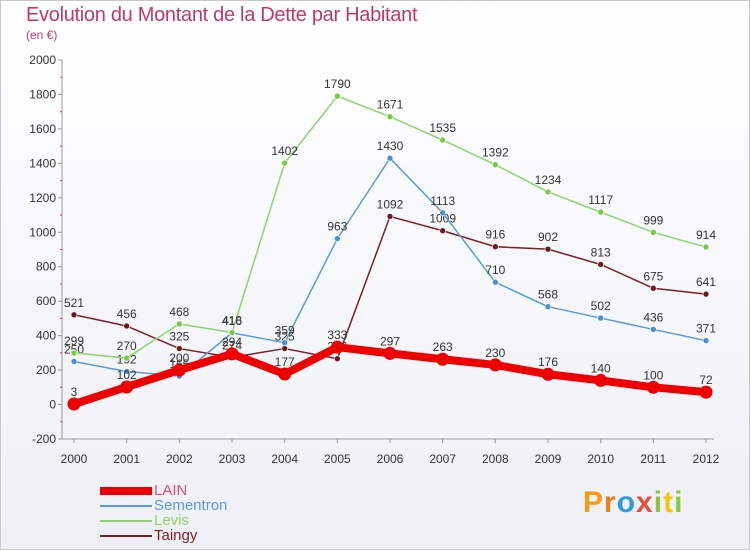  I want to click on x-tick-label: 2003, so click(232, 459).